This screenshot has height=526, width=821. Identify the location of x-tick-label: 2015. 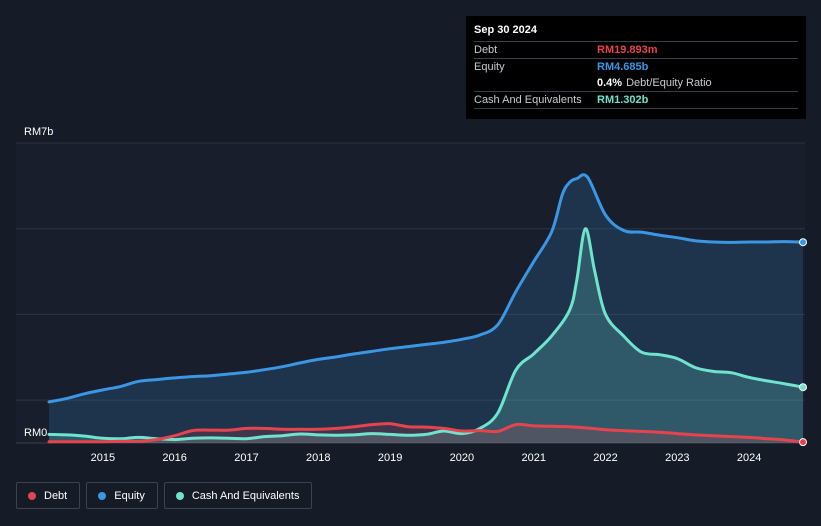
(103, 458).